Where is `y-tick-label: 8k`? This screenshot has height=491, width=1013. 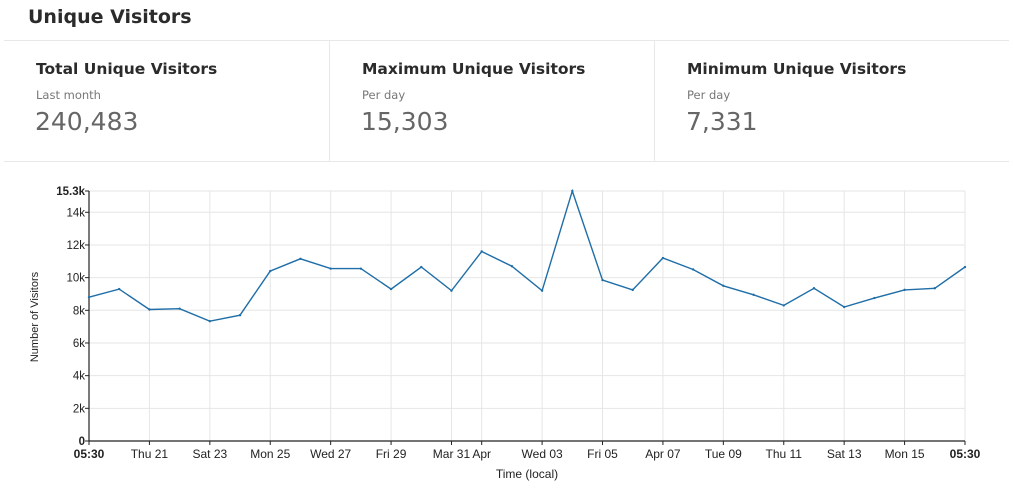 y-tick-label: 8k is located at coordinates (79, 311).